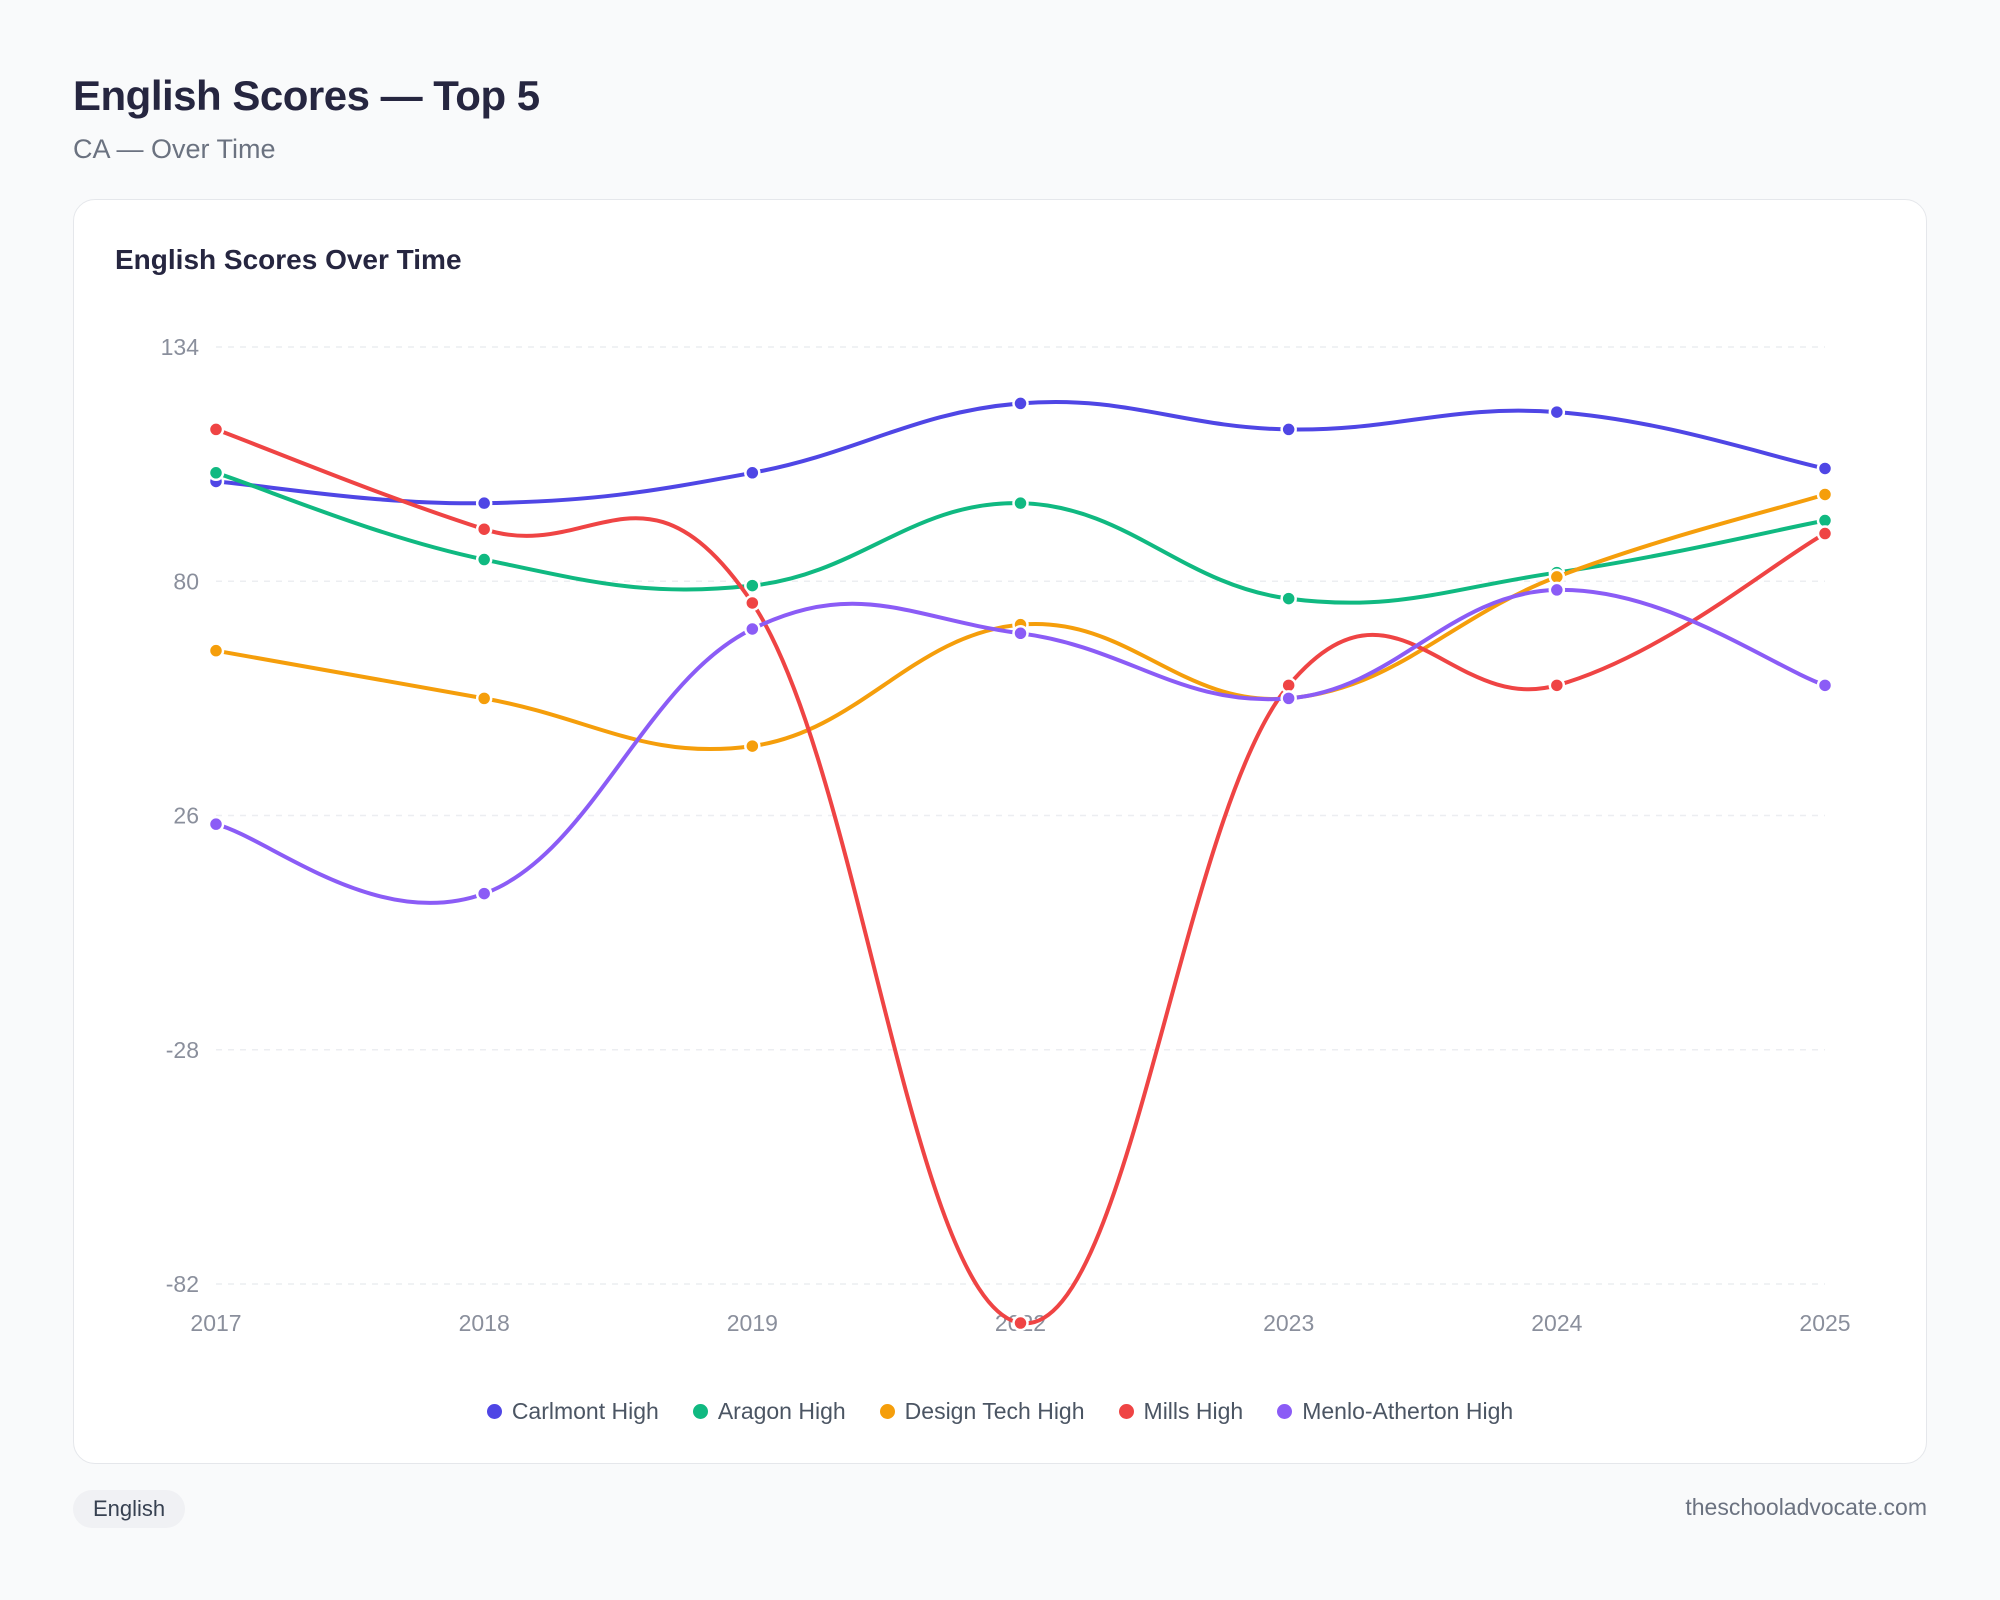 Image resolution: width=2000 pixels, height=1600 pixels. What do you see at coordinates (306, 95) in the screenshot?
I see `page-title: English Scores — Top 5` at bounding box center [306, 95].